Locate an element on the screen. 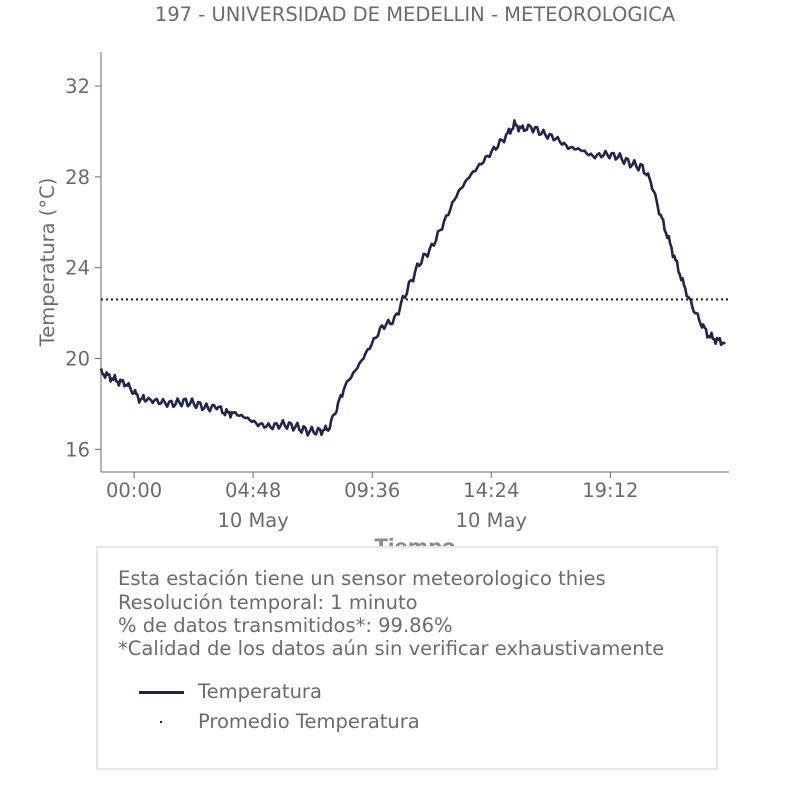 The image size is (806, 806). y-tick-label: 28 is located at coordinates (77, 177).